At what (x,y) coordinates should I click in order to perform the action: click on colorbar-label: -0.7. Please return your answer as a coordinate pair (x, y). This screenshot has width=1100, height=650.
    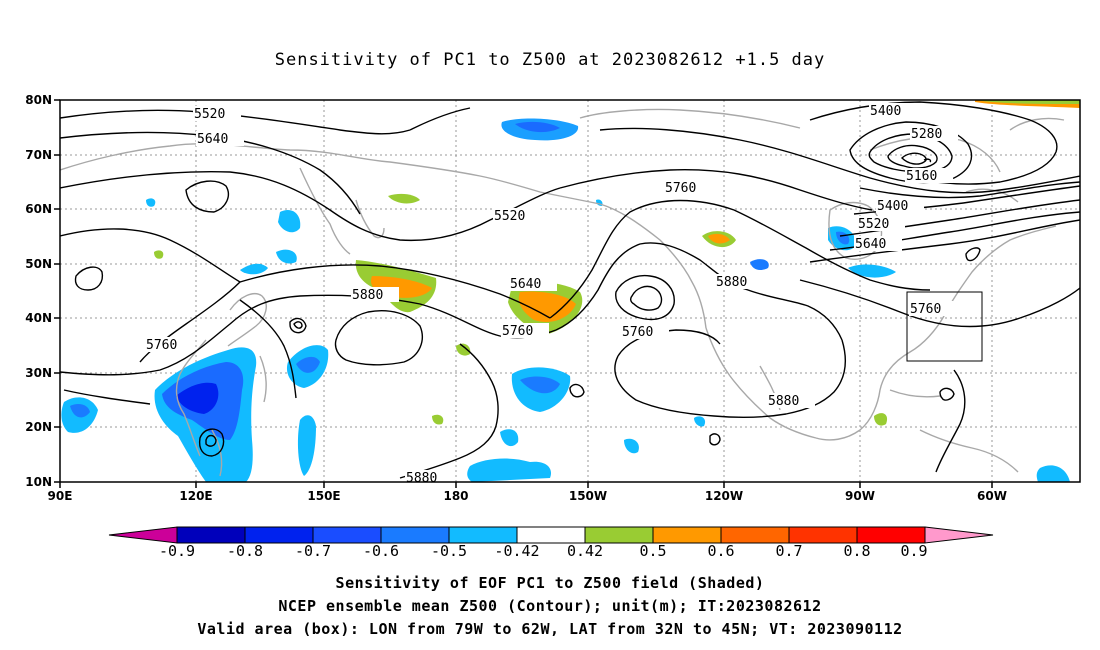
    Looking at the image, I should click on (313, 551).